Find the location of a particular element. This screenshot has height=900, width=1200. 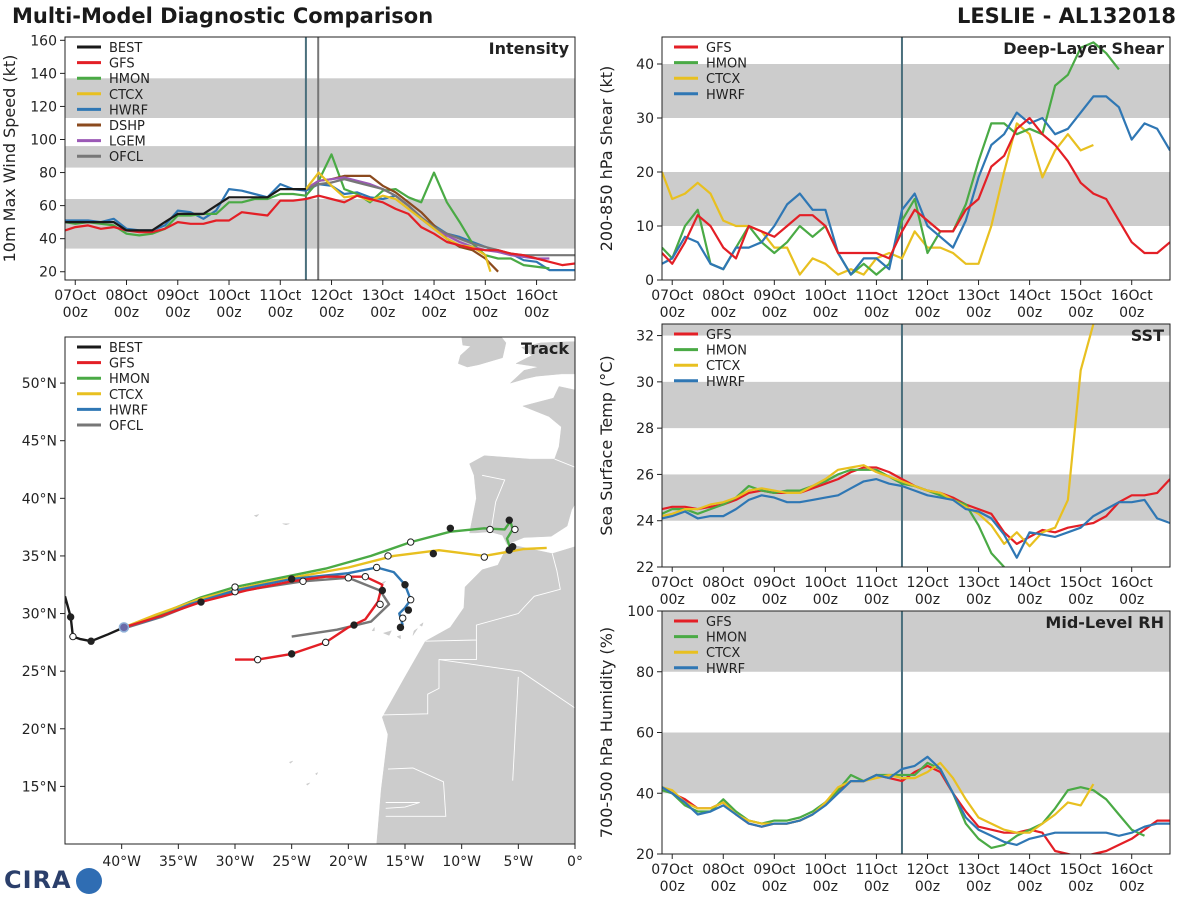

current-position-marker is located at coordinates (124, 627).